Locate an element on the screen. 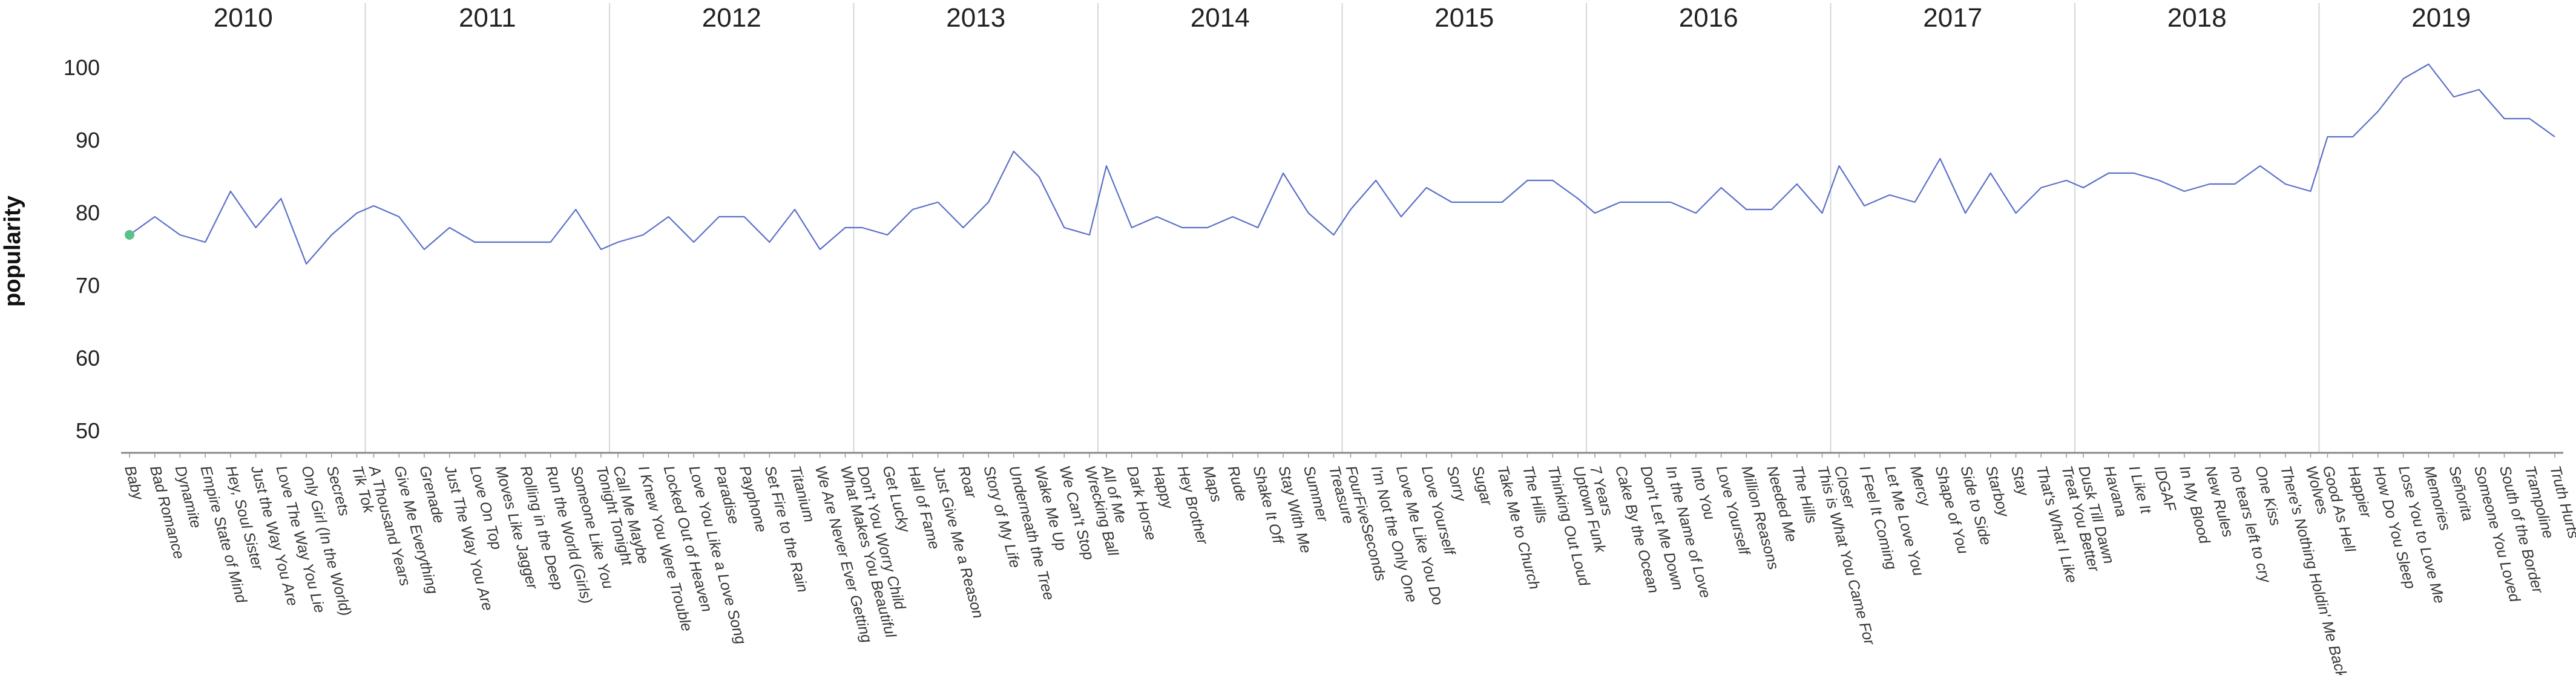 The image size is (2576, 678). year-label: 2010 is located at coordinates (243, 18).